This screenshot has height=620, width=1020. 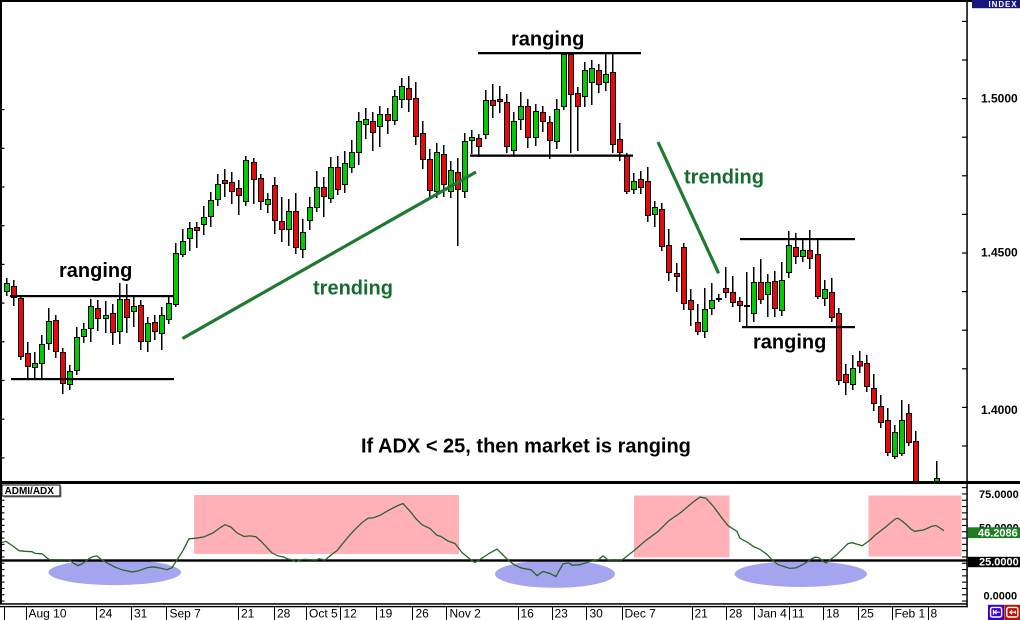 I want to click on svg-text: 46.2086, so click(x=998, y=533).